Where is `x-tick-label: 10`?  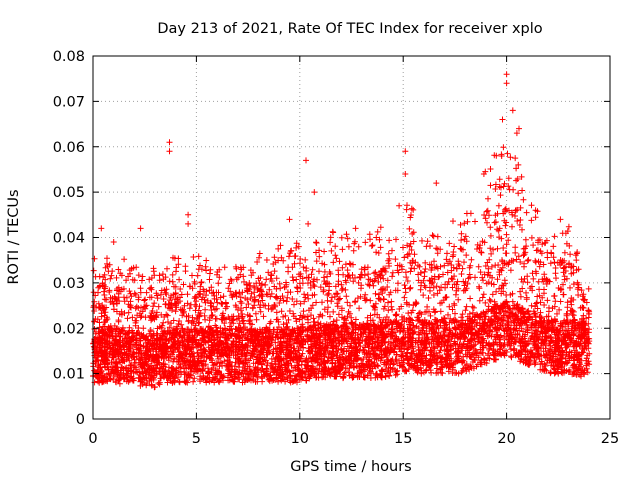
x-tick-label: 10 is located at coordinates (300, 439).